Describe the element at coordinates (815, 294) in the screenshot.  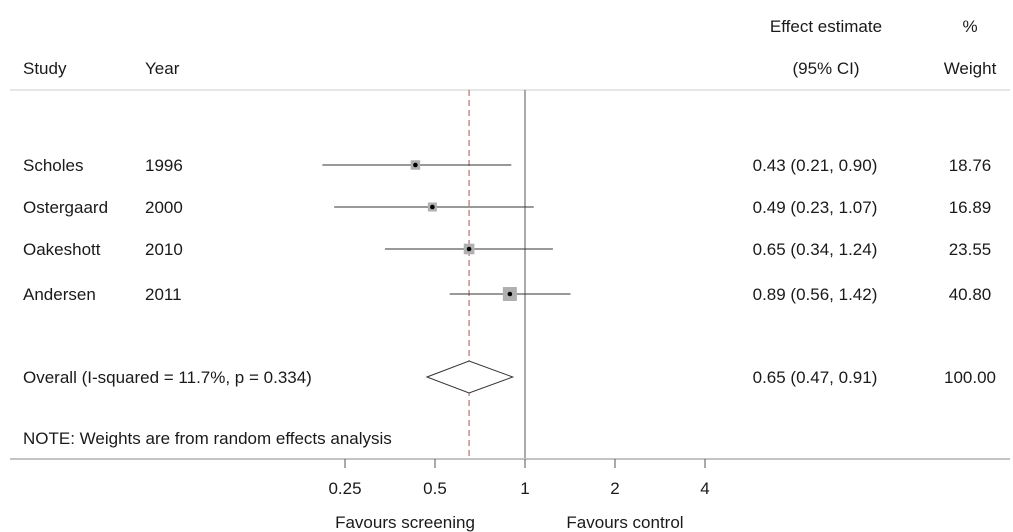
I see `study-ci: 0.89 (0.56, 1.42)` at that location.